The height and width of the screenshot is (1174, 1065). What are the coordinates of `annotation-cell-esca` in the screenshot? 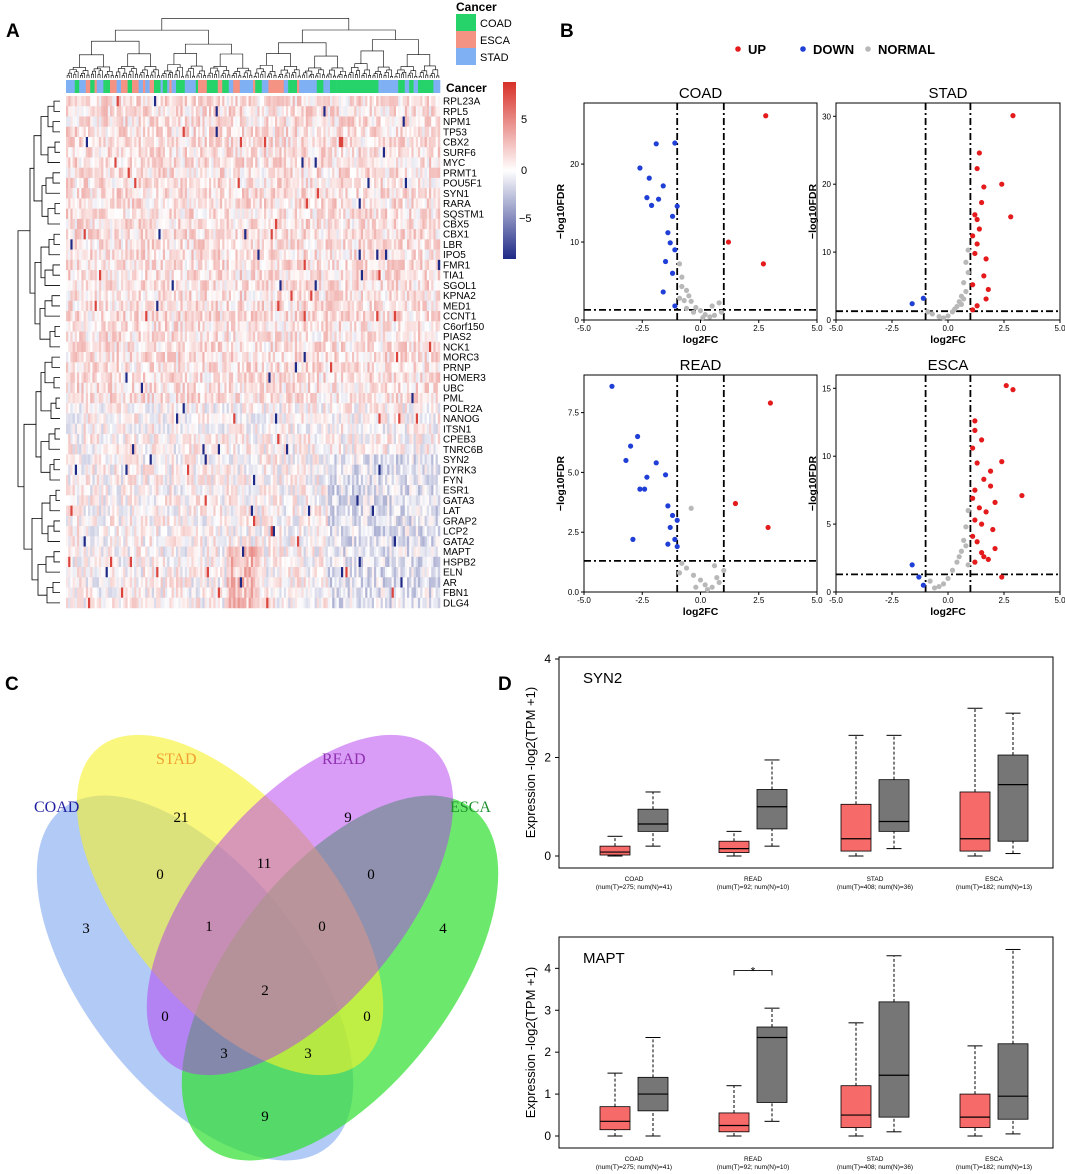 It's located at (200, 86).